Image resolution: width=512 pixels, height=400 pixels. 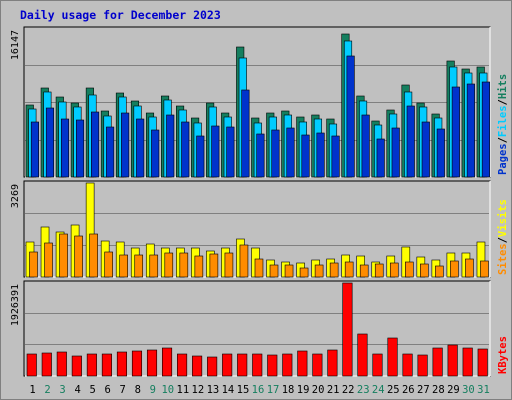 What do you see at coordinates (228, 390) in the screenshot?
I see `day-label-14: 14` at bounding box center [228, 390].